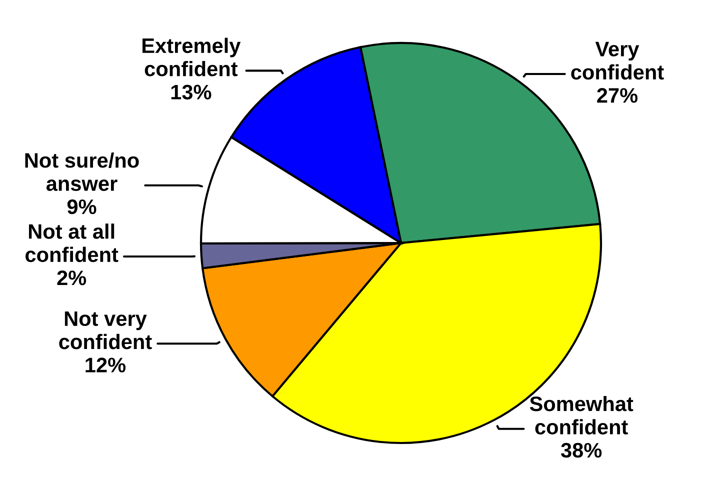 The image size is (709, 478). What do you see at coordinates (581, 450) in the screenshot?
I see `data-label: 38%` at bounding box center [581, 450].